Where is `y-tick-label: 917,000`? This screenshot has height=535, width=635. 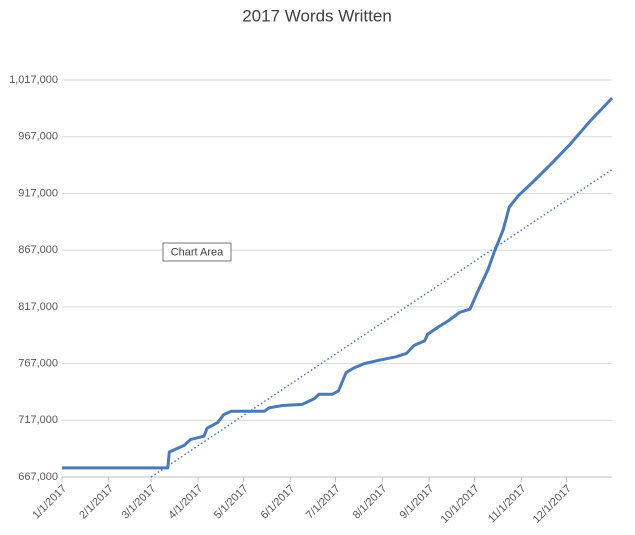 y-tick-label: 917,000 is located at coordinates (38, 193).